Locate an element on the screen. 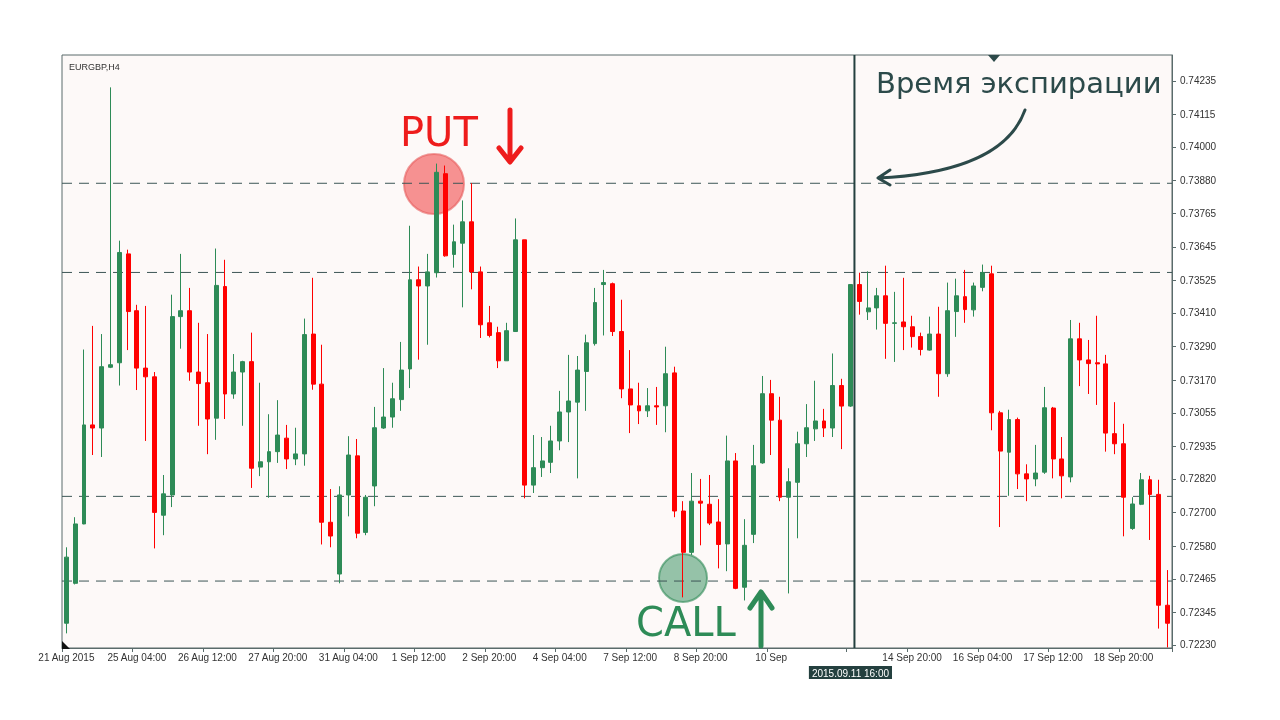  x-tick-label: 10 Sep is located at coordinates (771, 657).